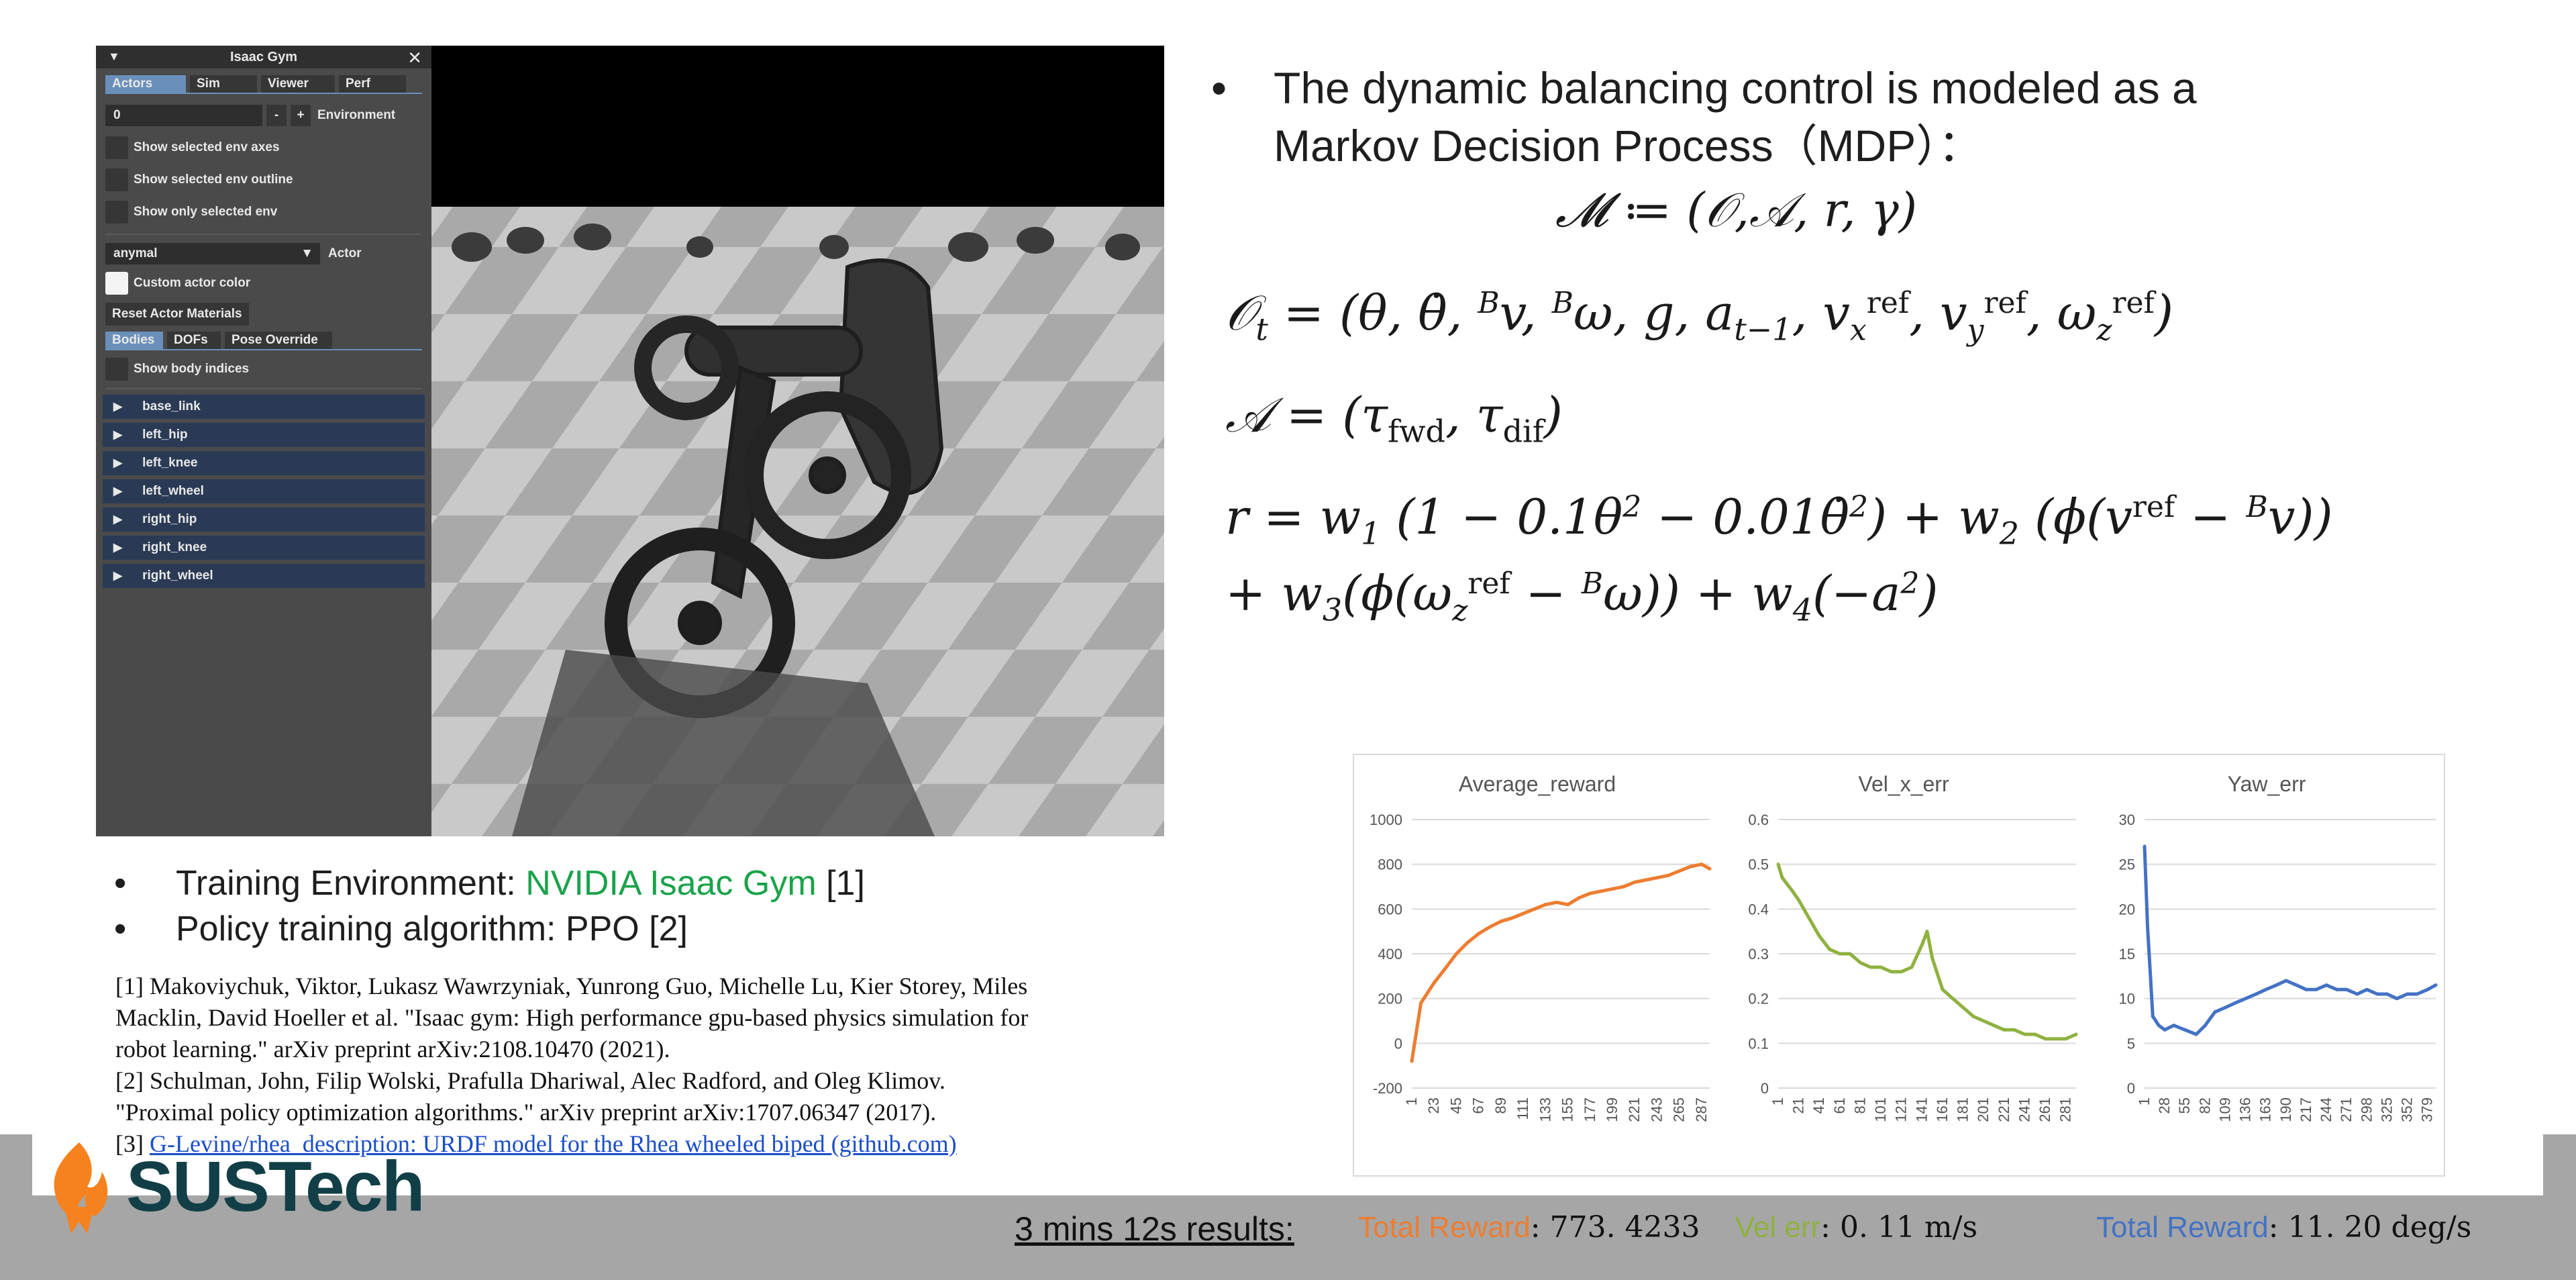 Image resolution: width=2576 pixels, height=1280 pixels. I want to click on x-tick-label: 81, so click(1859, 1105).